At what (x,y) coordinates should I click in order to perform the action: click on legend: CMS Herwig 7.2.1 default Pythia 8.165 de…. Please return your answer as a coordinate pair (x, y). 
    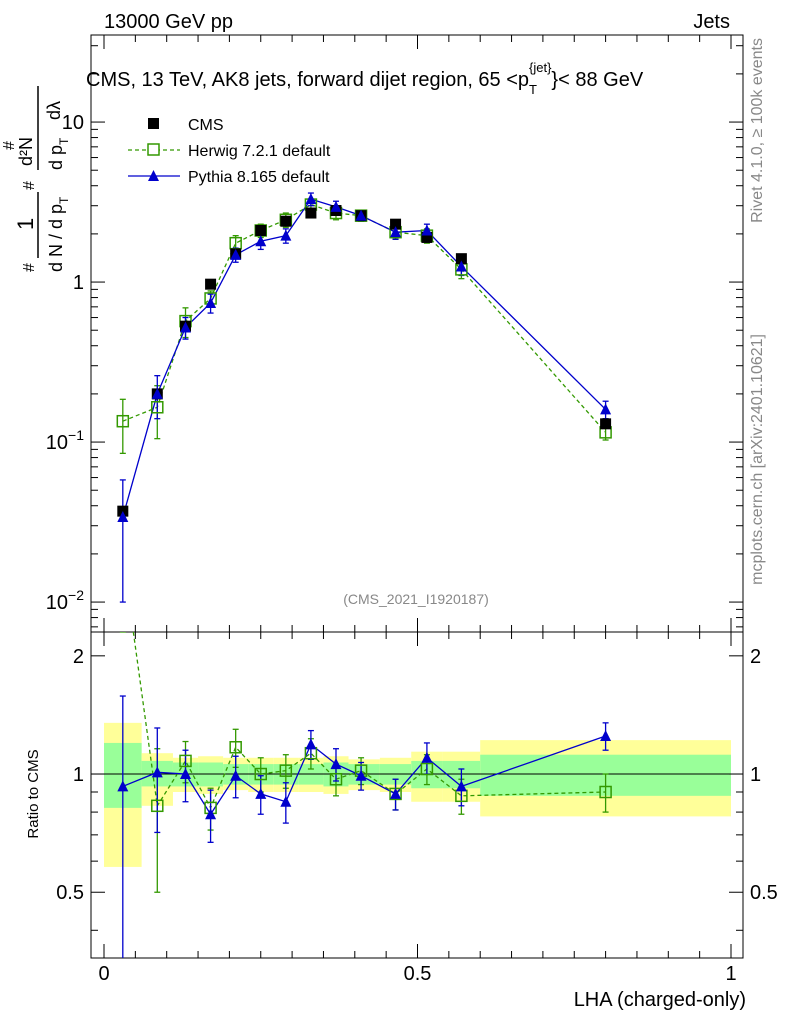
    Looking at the image, I should click on (229, 151).